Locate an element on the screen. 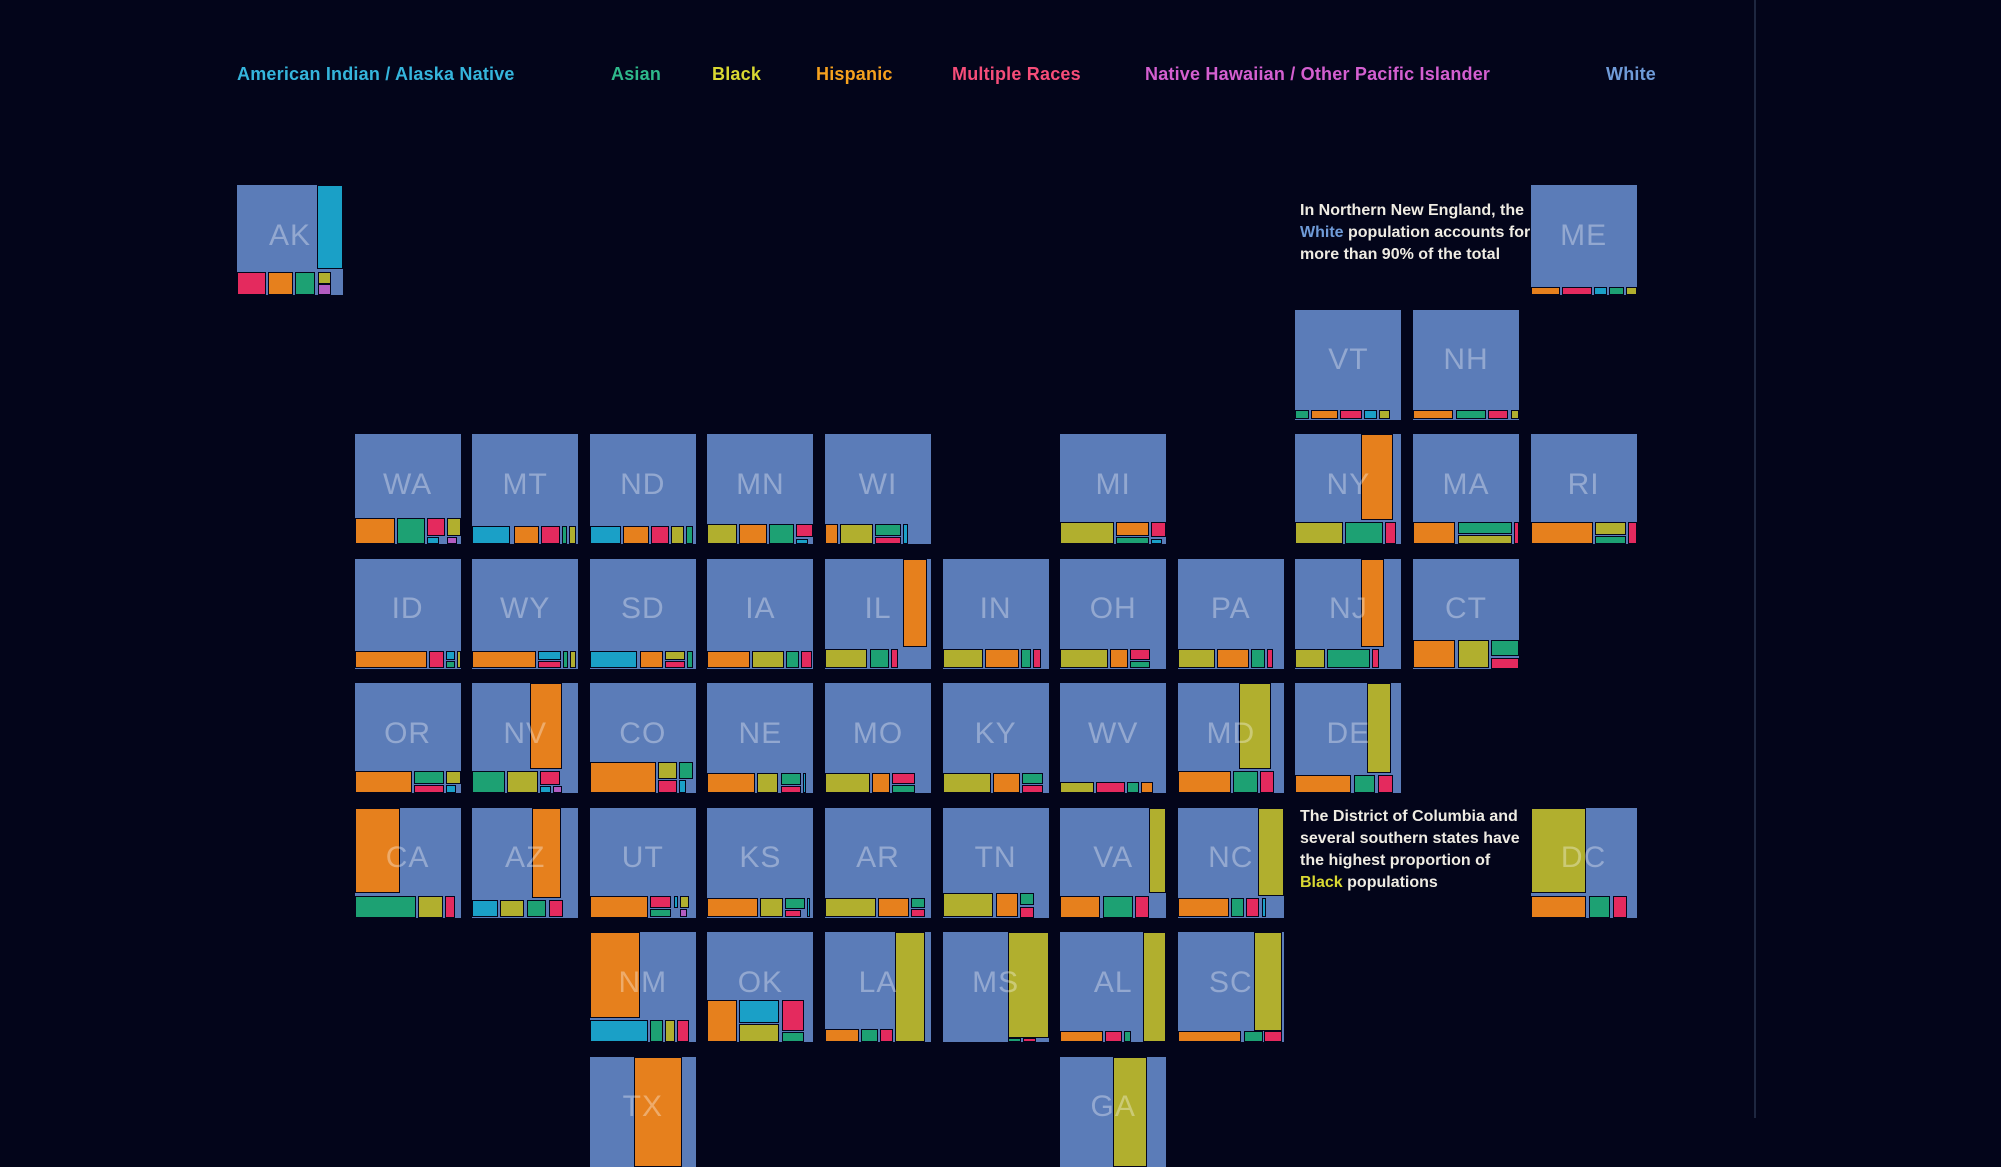 Image resolution: width=2001 pixels, height=1167 pixels. legend-item-hispanic: Hispanic is located at coordinates (854, 74).